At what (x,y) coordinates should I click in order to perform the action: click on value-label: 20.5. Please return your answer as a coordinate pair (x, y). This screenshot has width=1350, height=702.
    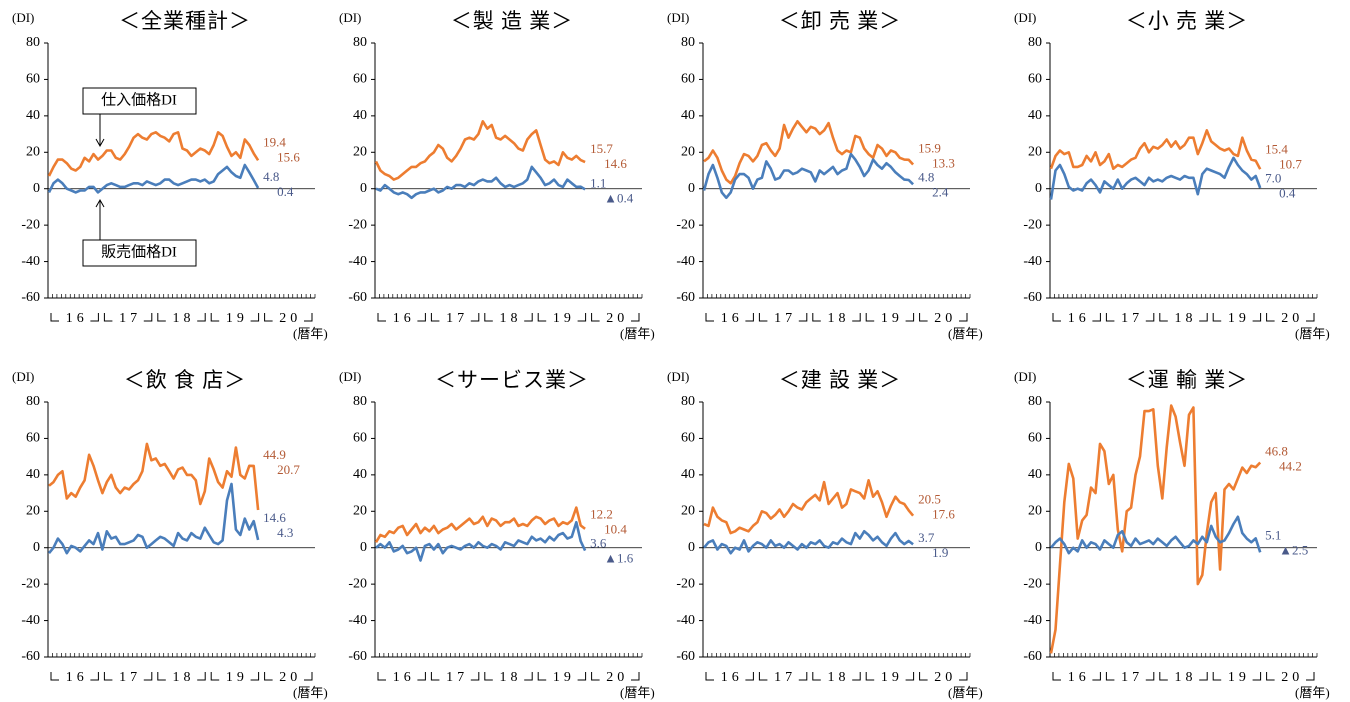
    Looking at the image, I should click on (929, 498).